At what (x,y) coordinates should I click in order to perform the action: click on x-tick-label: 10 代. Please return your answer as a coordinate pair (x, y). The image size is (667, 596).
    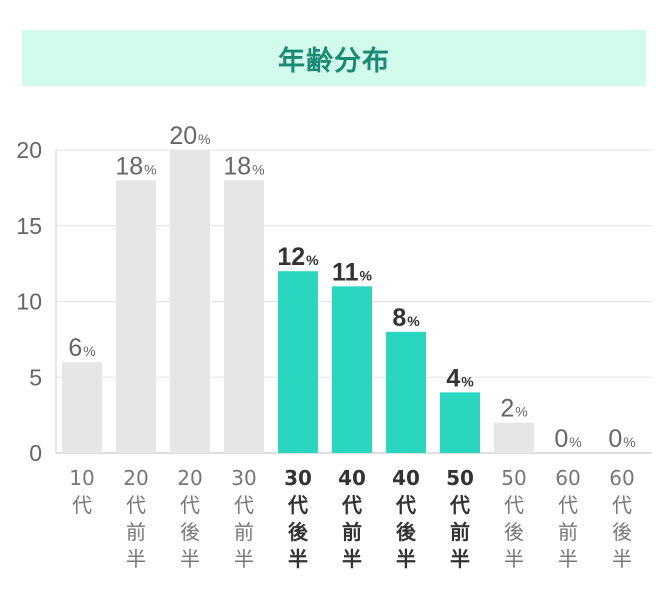
    Looking at the image, I should click on (81, 491).